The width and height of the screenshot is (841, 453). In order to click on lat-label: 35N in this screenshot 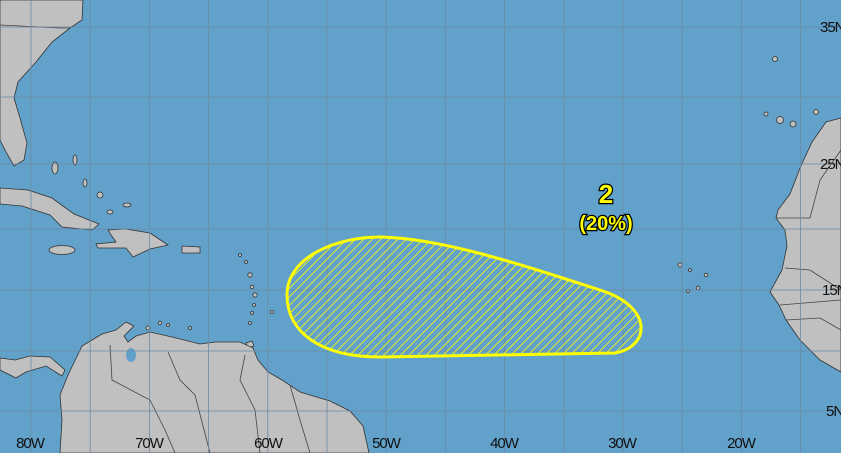, I will do `click(830, 27)`.